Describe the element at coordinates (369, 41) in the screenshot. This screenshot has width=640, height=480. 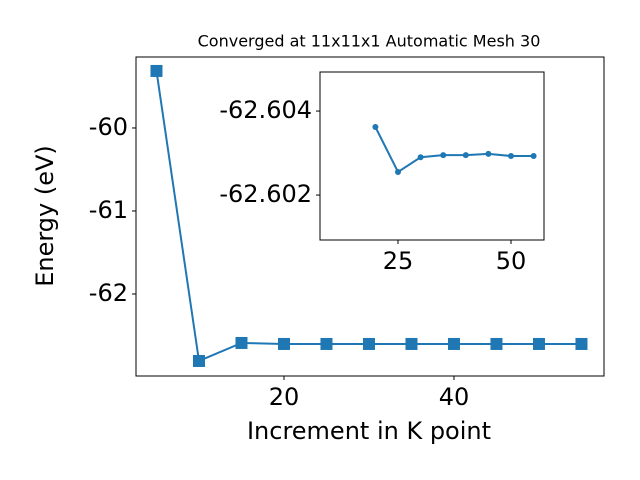
I see `chart-title: Converged at 11x11x1 Automatic Mesh 30` at that location.